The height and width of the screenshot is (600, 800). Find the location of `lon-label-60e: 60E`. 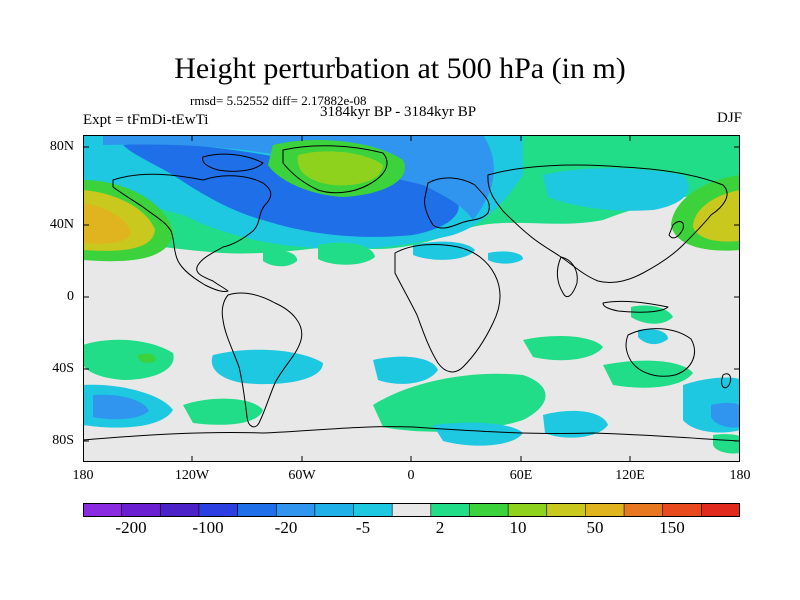

lon-label-60e: 60E is located at coordinates (521, 475).